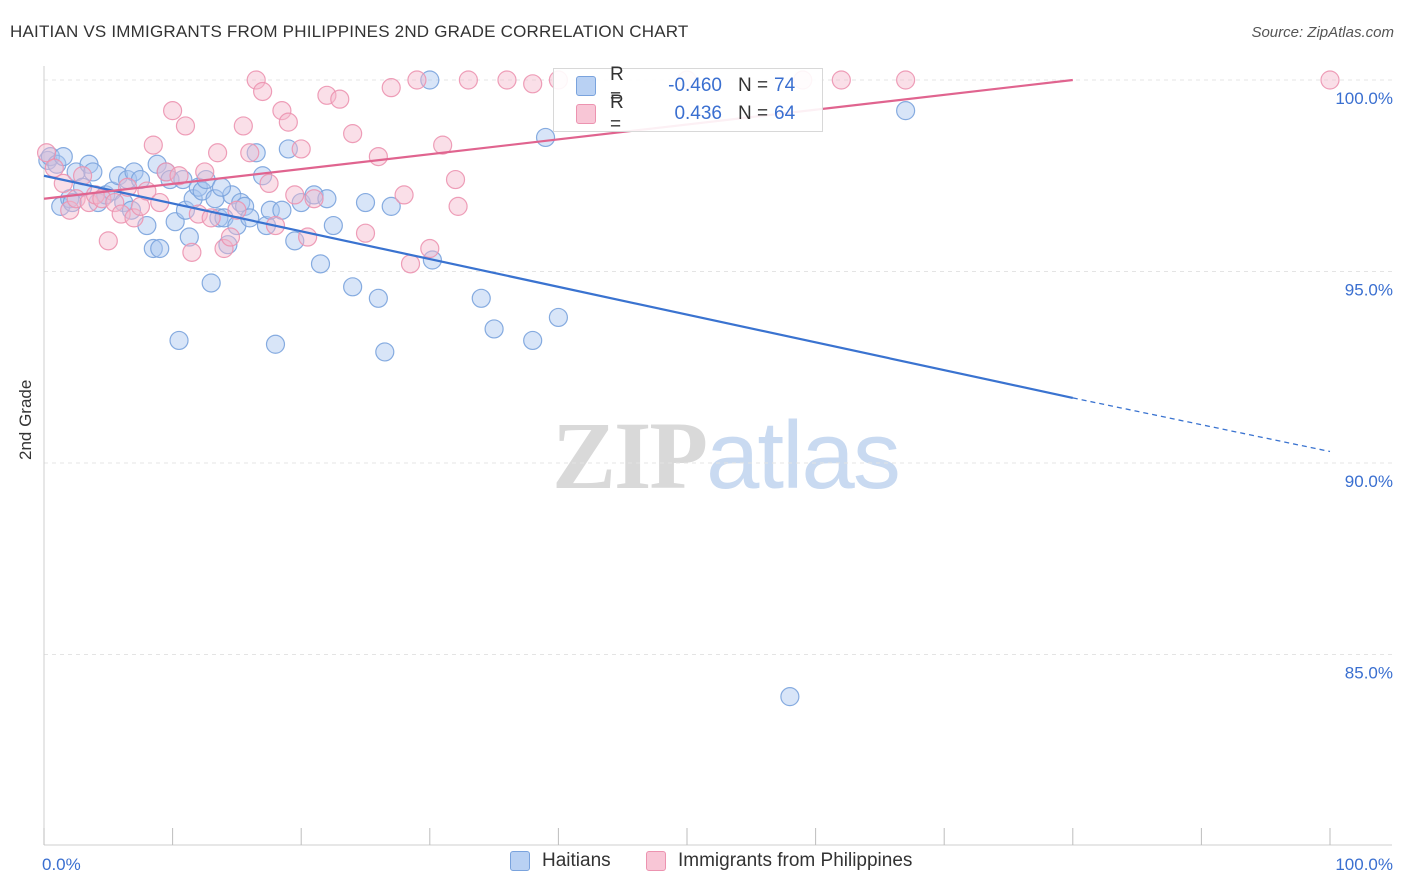 This screenshot has height=892, width=1406. Describe the element at coordinates (1369, 290) in the screenshot. I see `y-tick-label: 95.0%` at that location.